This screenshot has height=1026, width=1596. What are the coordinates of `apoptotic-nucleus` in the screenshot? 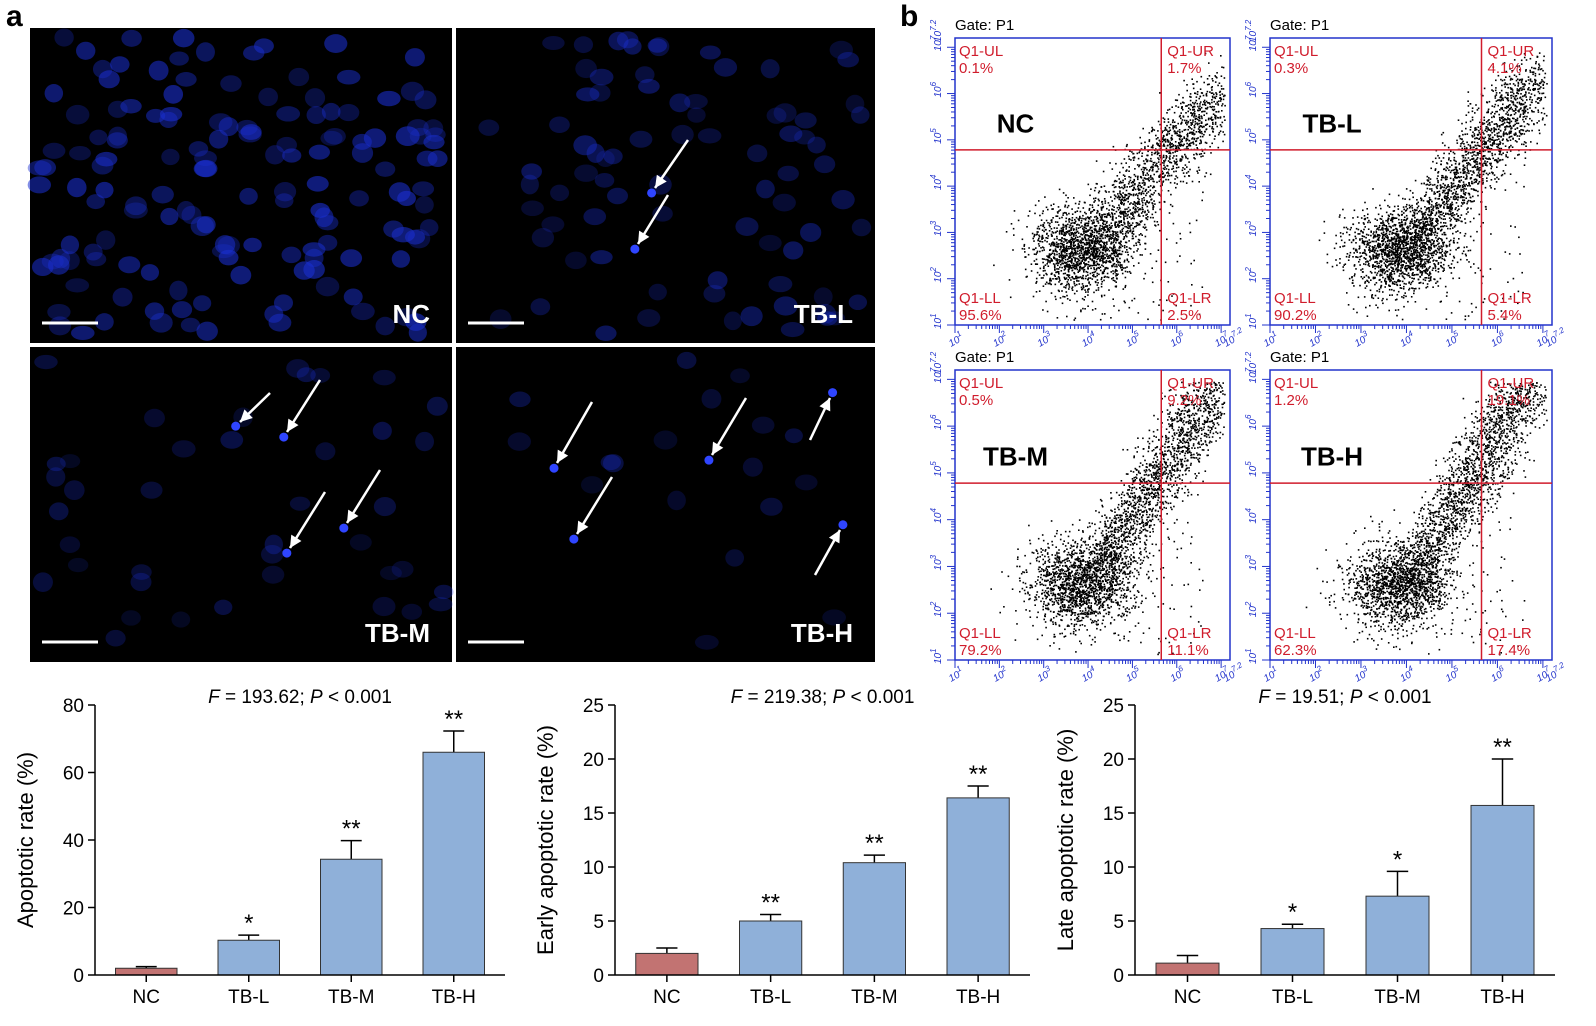 It's located at (554, 468).